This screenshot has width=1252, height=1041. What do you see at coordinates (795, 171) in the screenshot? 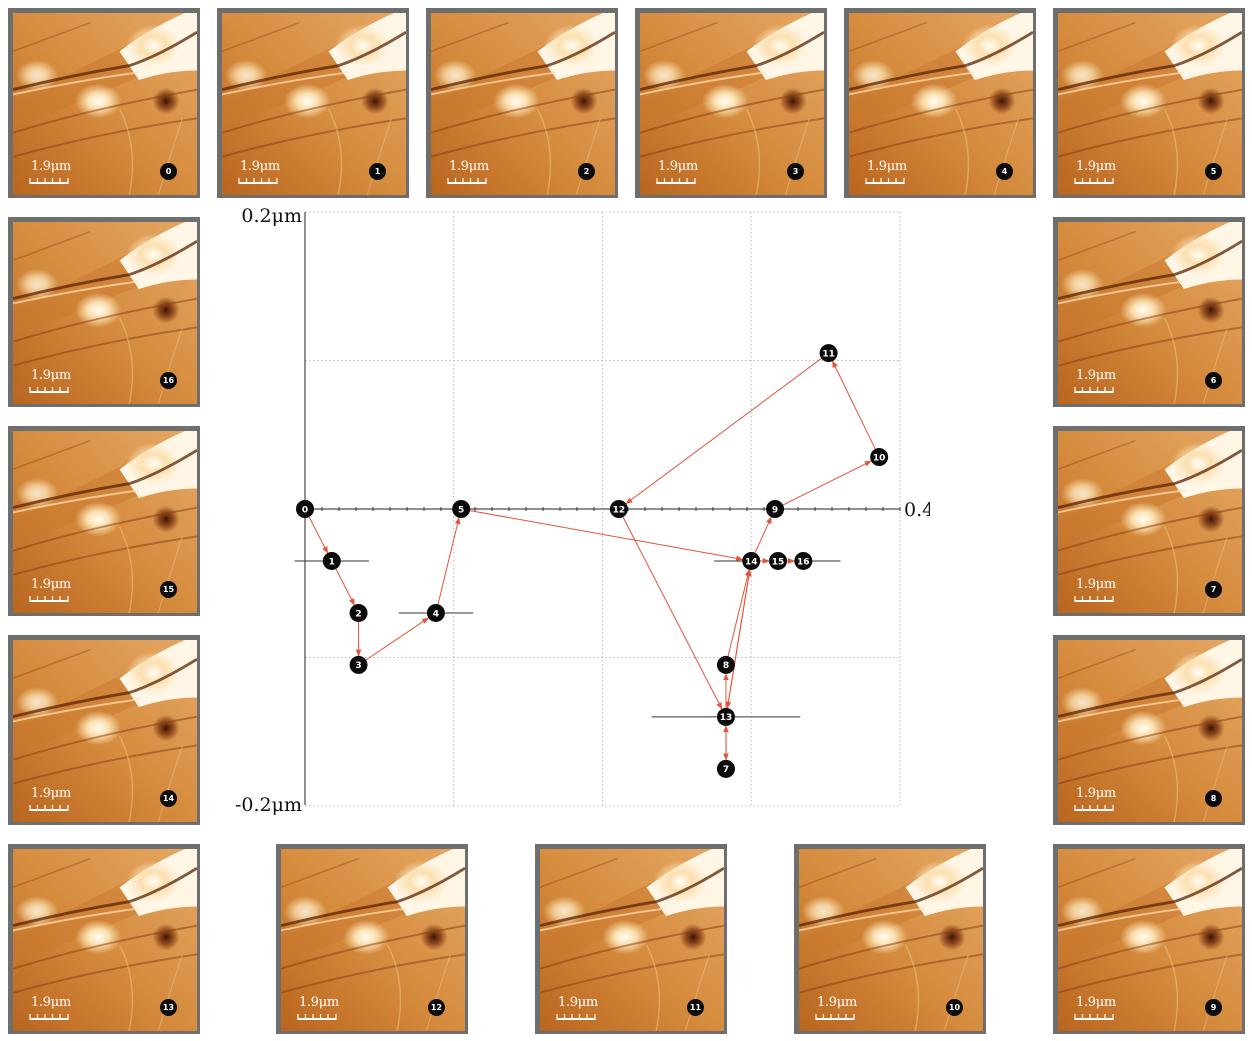
I see `frame-index-badge: 3` at bounding box center [795, 171].